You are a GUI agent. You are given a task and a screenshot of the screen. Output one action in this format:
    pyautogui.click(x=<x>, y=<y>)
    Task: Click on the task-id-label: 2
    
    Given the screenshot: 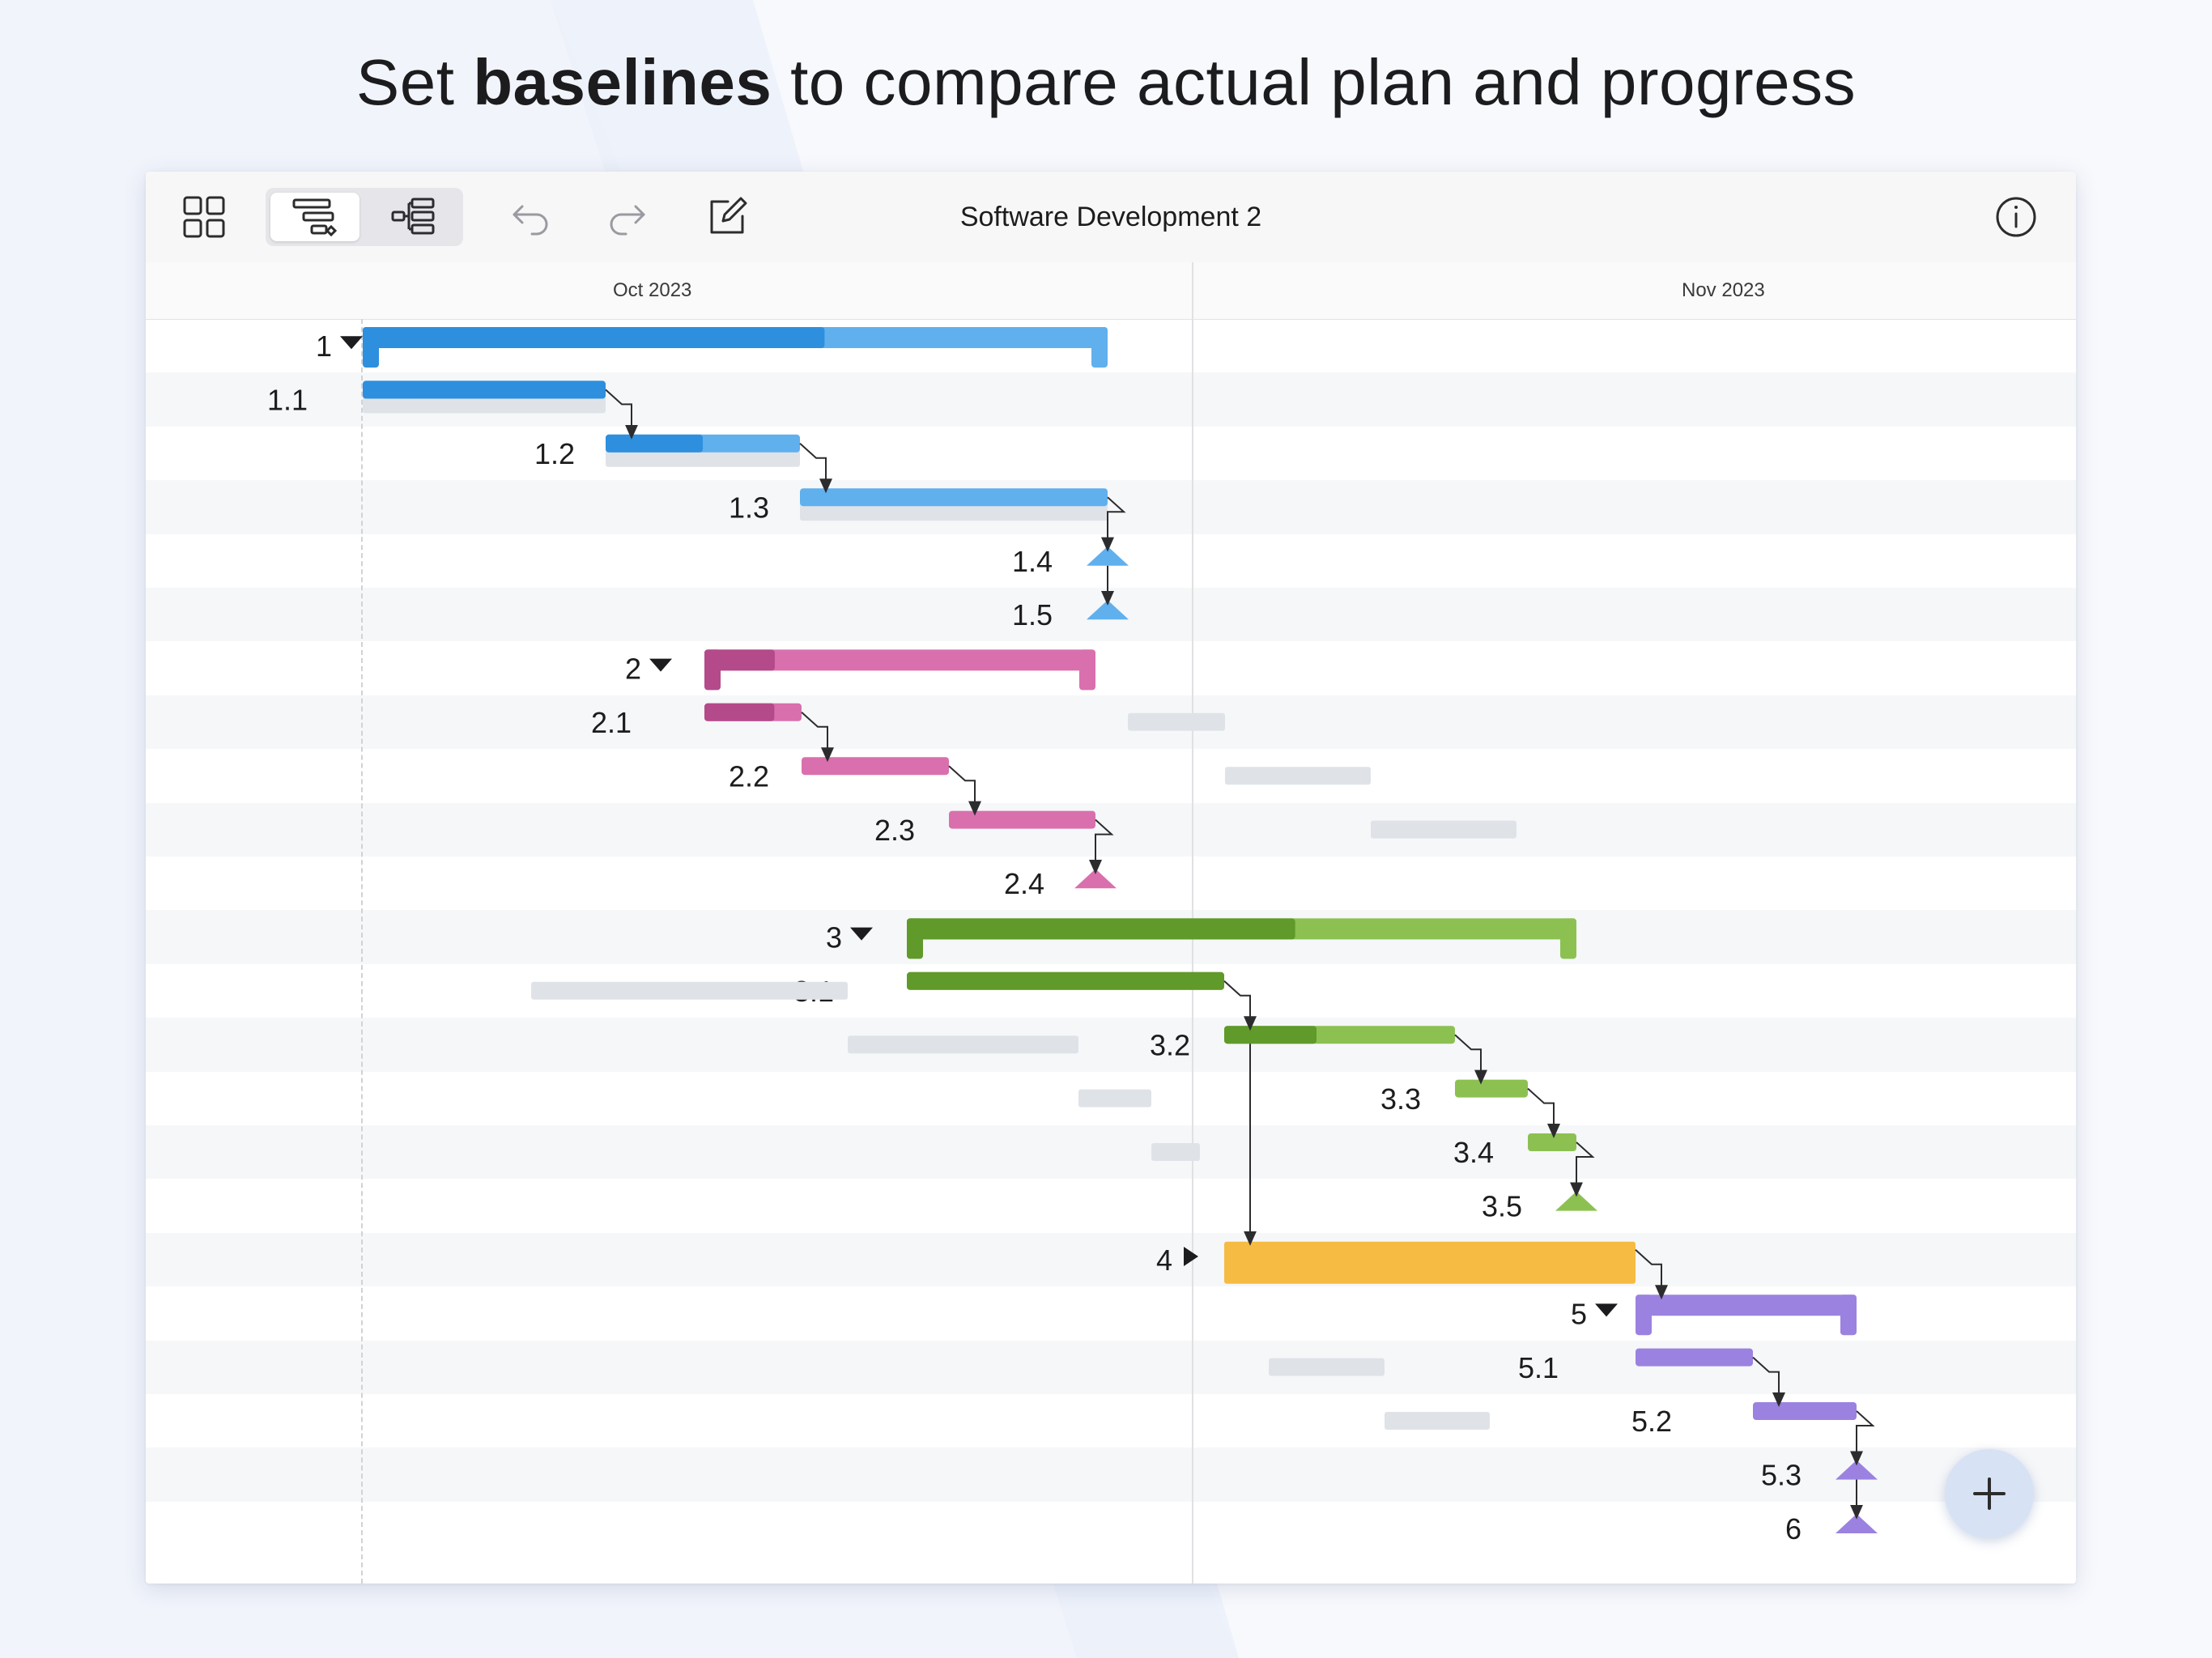 What is the action you would take?
    pyautogui.click(x=633, y=669)
    